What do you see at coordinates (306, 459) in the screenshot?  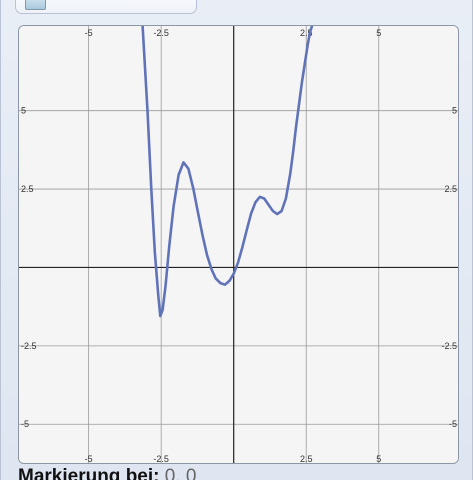 I see `x-tick-label-bottom: 2.5` at bounding box center [306, 459].